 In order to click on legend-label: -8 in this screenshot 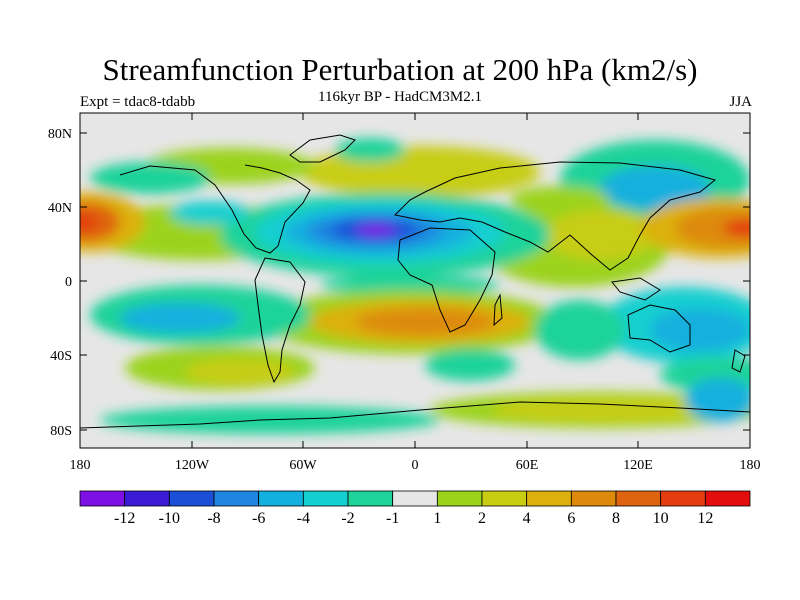, I will do `click(213, 518)`.